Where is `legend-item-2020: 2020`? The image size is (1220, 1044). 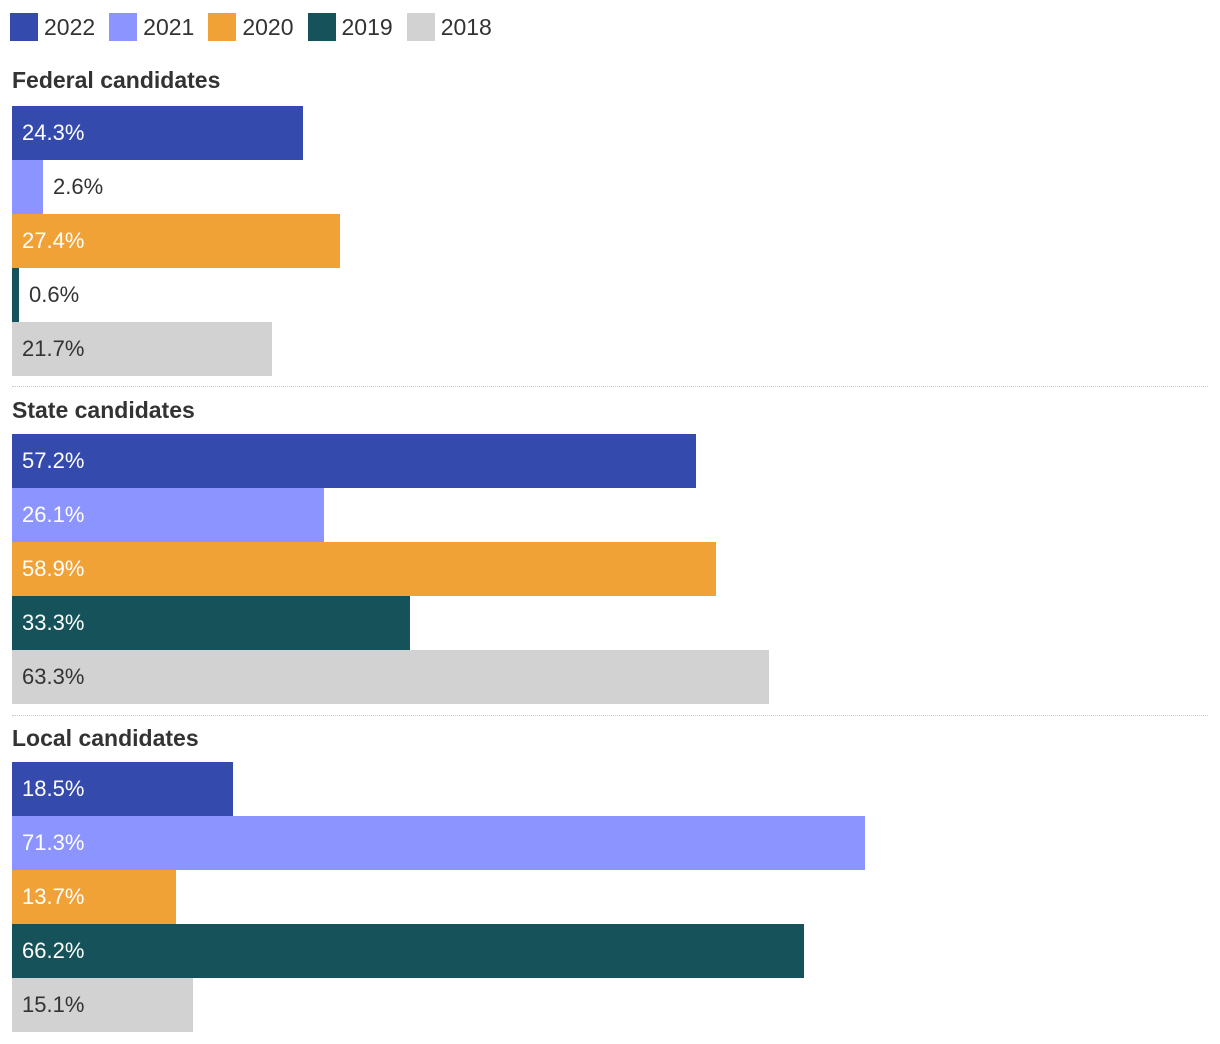 legend-item-2020: 2020 is located at coordinates (251, 27).